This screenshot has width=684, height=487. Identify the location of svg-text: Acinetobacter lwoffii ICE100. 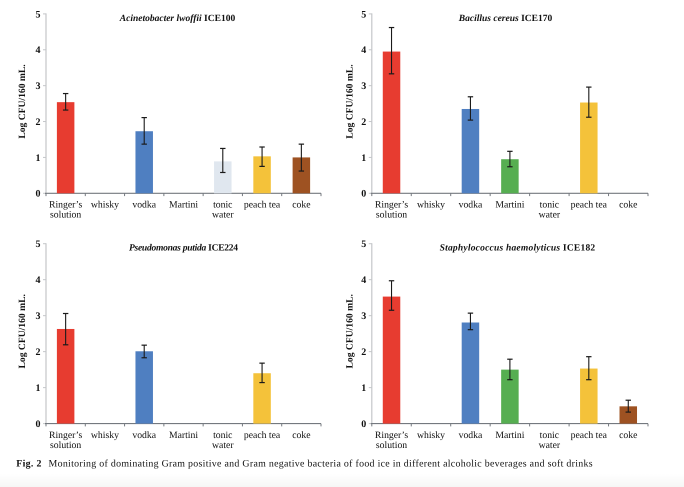
(177, 19).